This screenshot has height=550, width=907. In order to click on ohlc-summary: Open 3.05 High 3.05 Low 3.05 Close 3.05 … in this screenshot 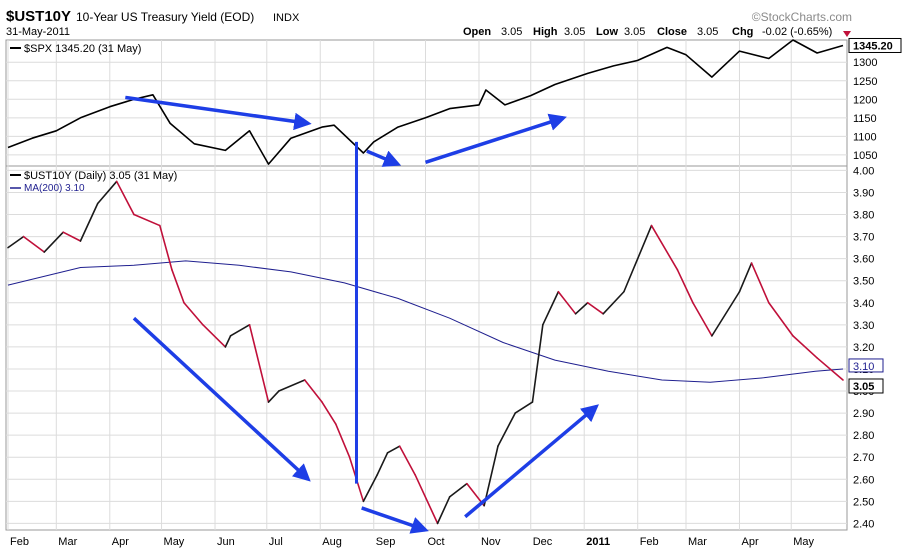, I will do `click(657, 32)`.